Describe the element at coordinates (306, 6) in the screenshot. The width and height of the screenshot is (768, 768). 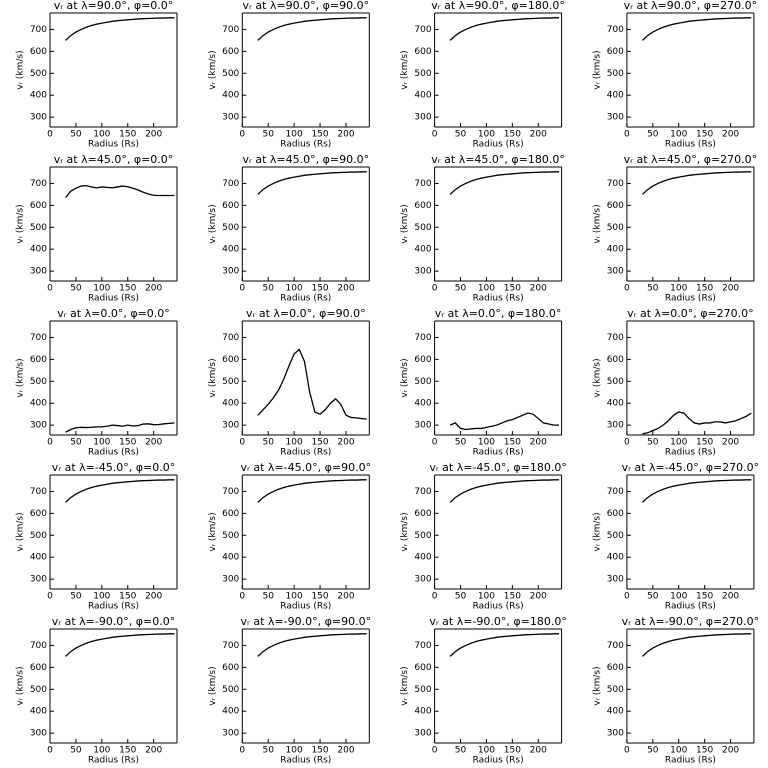
I see `chart-title: vᵣ at λ=90.0°, φ=90.0°` at that location.